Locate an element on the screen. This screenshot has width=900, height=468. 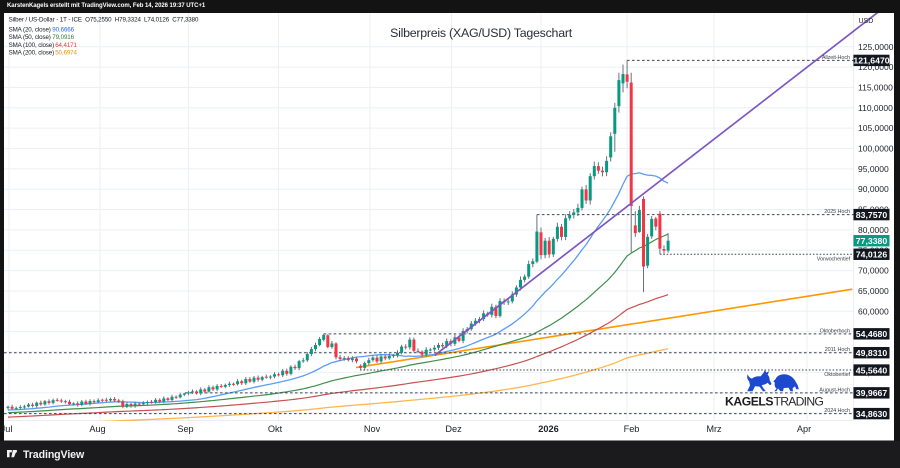
svg-text: Oktoberhoch is located at coordinates (835, 331).